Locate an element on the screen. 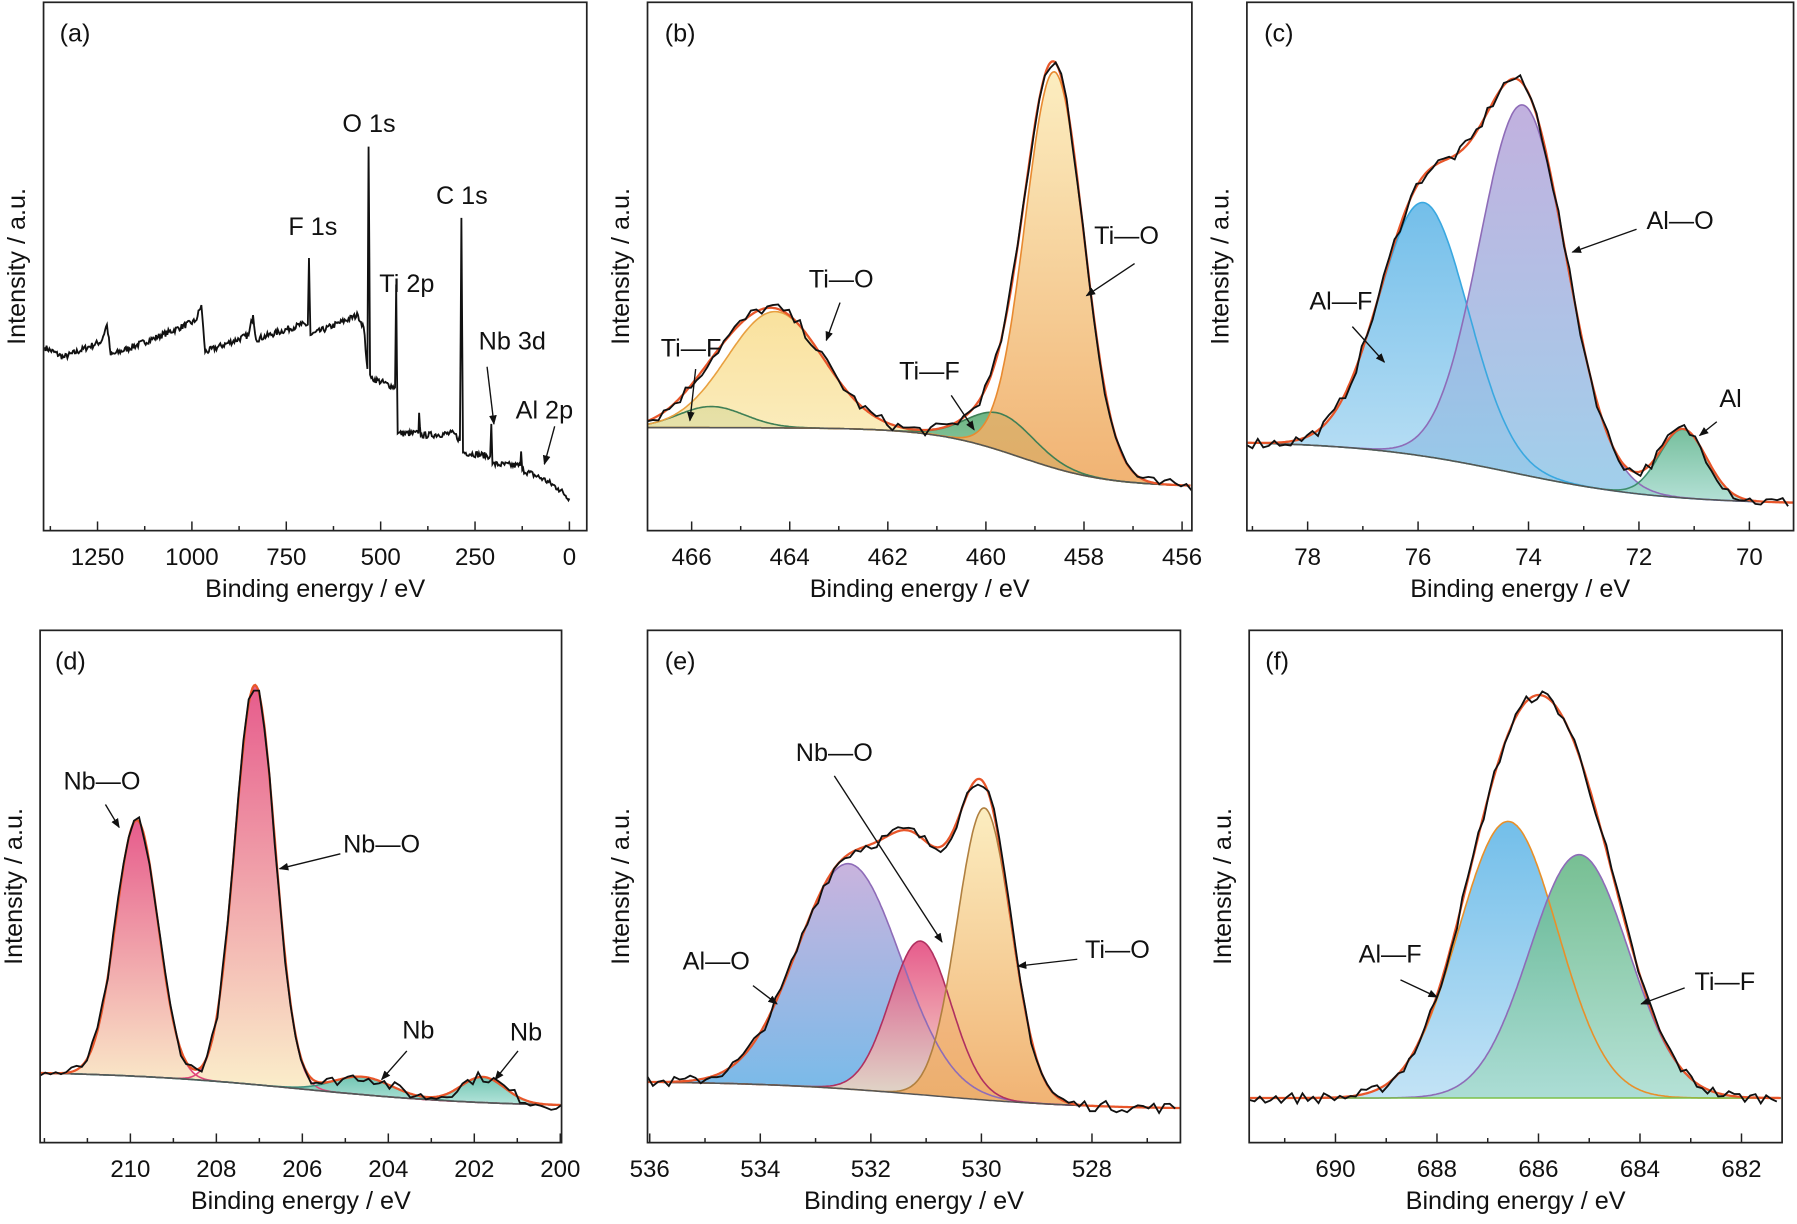  x-tick-label: 500 is located at coordinates (381, 557).